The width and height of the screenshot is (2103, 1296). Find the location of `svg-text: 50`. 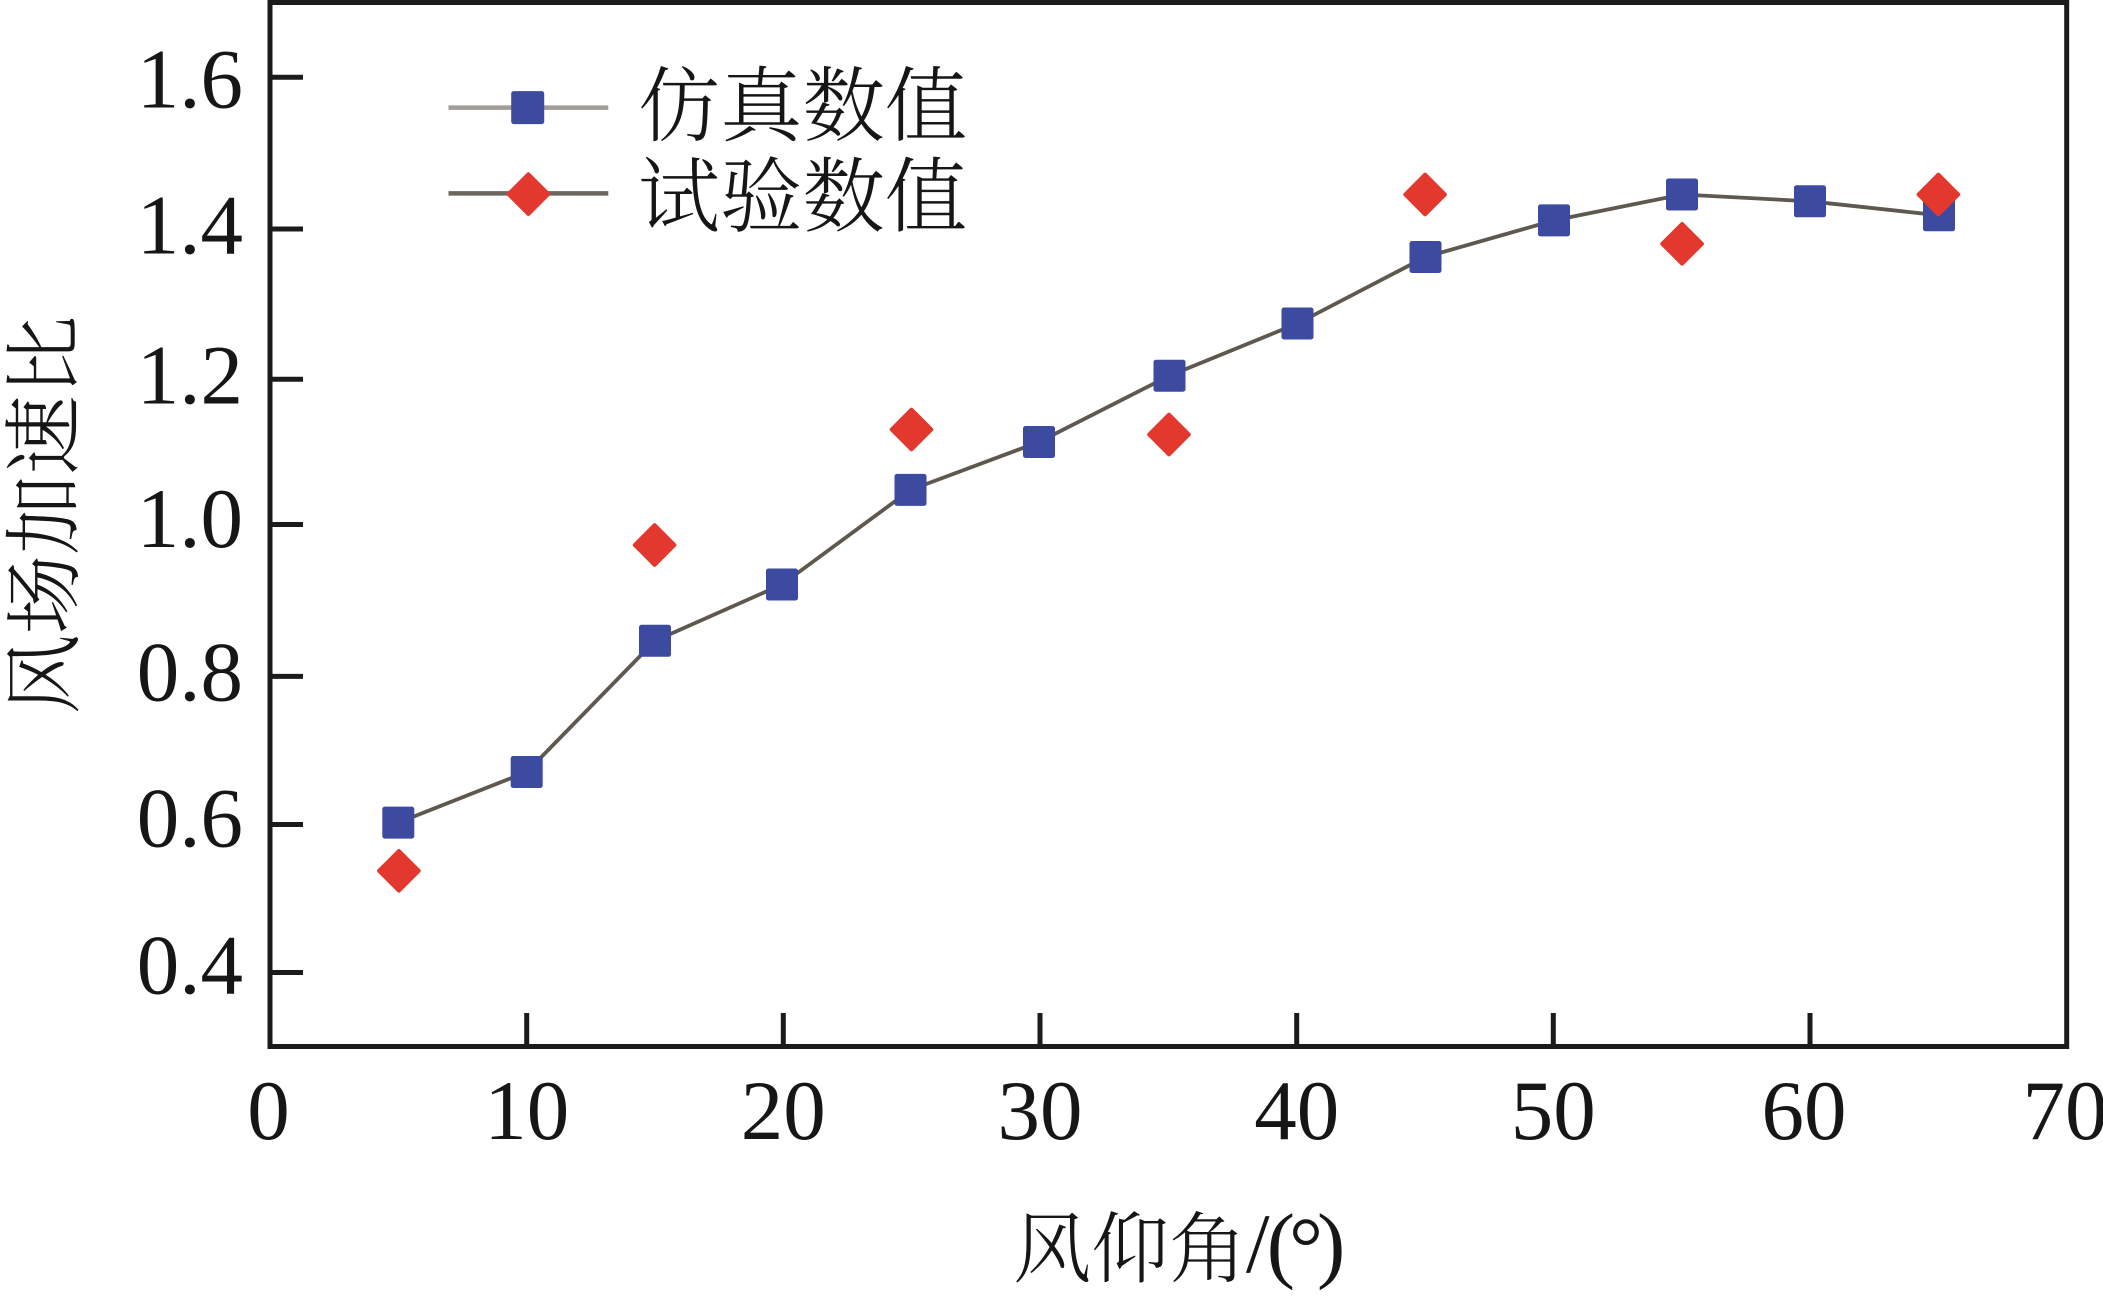

svg-text: 50 is located at coordinates (1553, 1111).